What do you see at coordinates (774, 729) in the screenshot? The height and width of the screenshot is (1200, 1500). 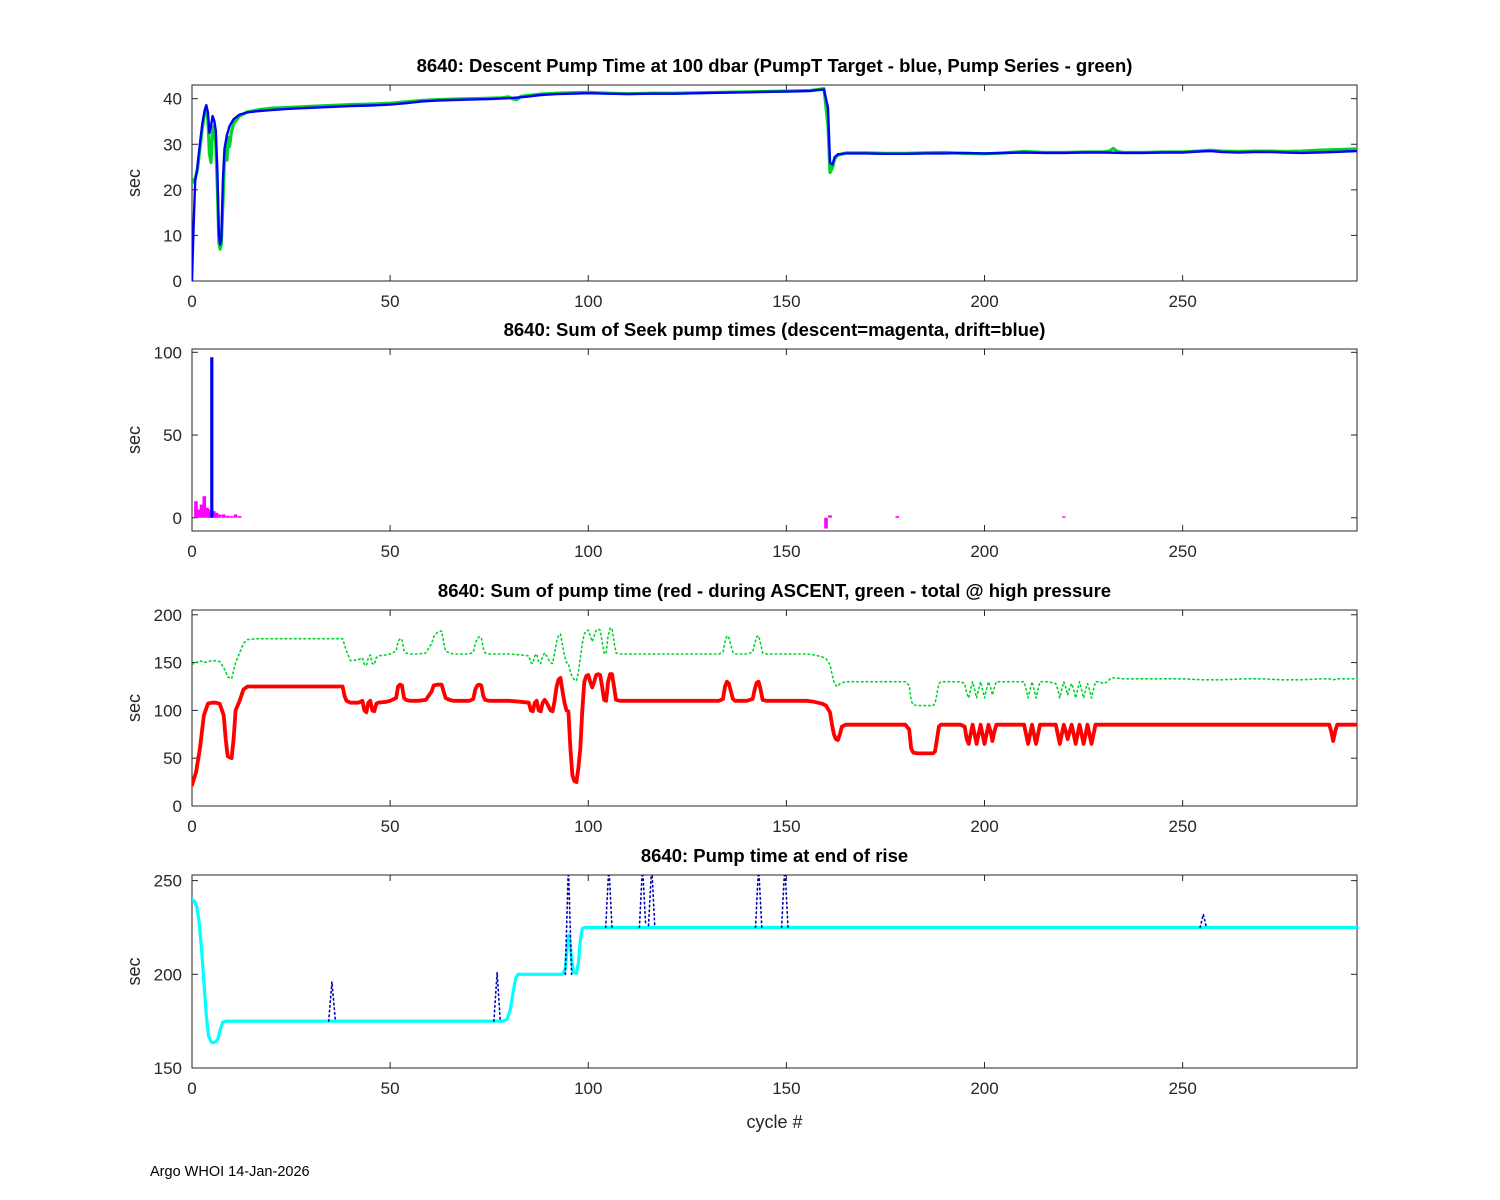 I see `series-ascent-pump-red` at bounding box center [774, 729].